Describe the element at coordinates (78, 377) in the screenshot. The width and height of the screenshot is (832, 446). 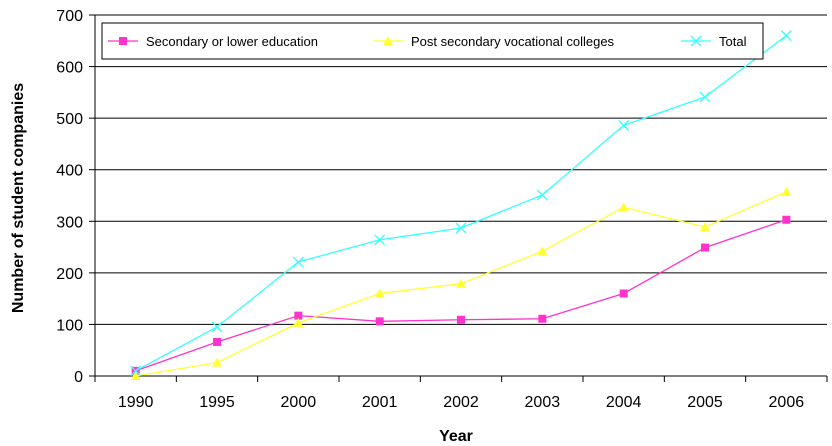
I see `y-tick-label: 0` at that location.